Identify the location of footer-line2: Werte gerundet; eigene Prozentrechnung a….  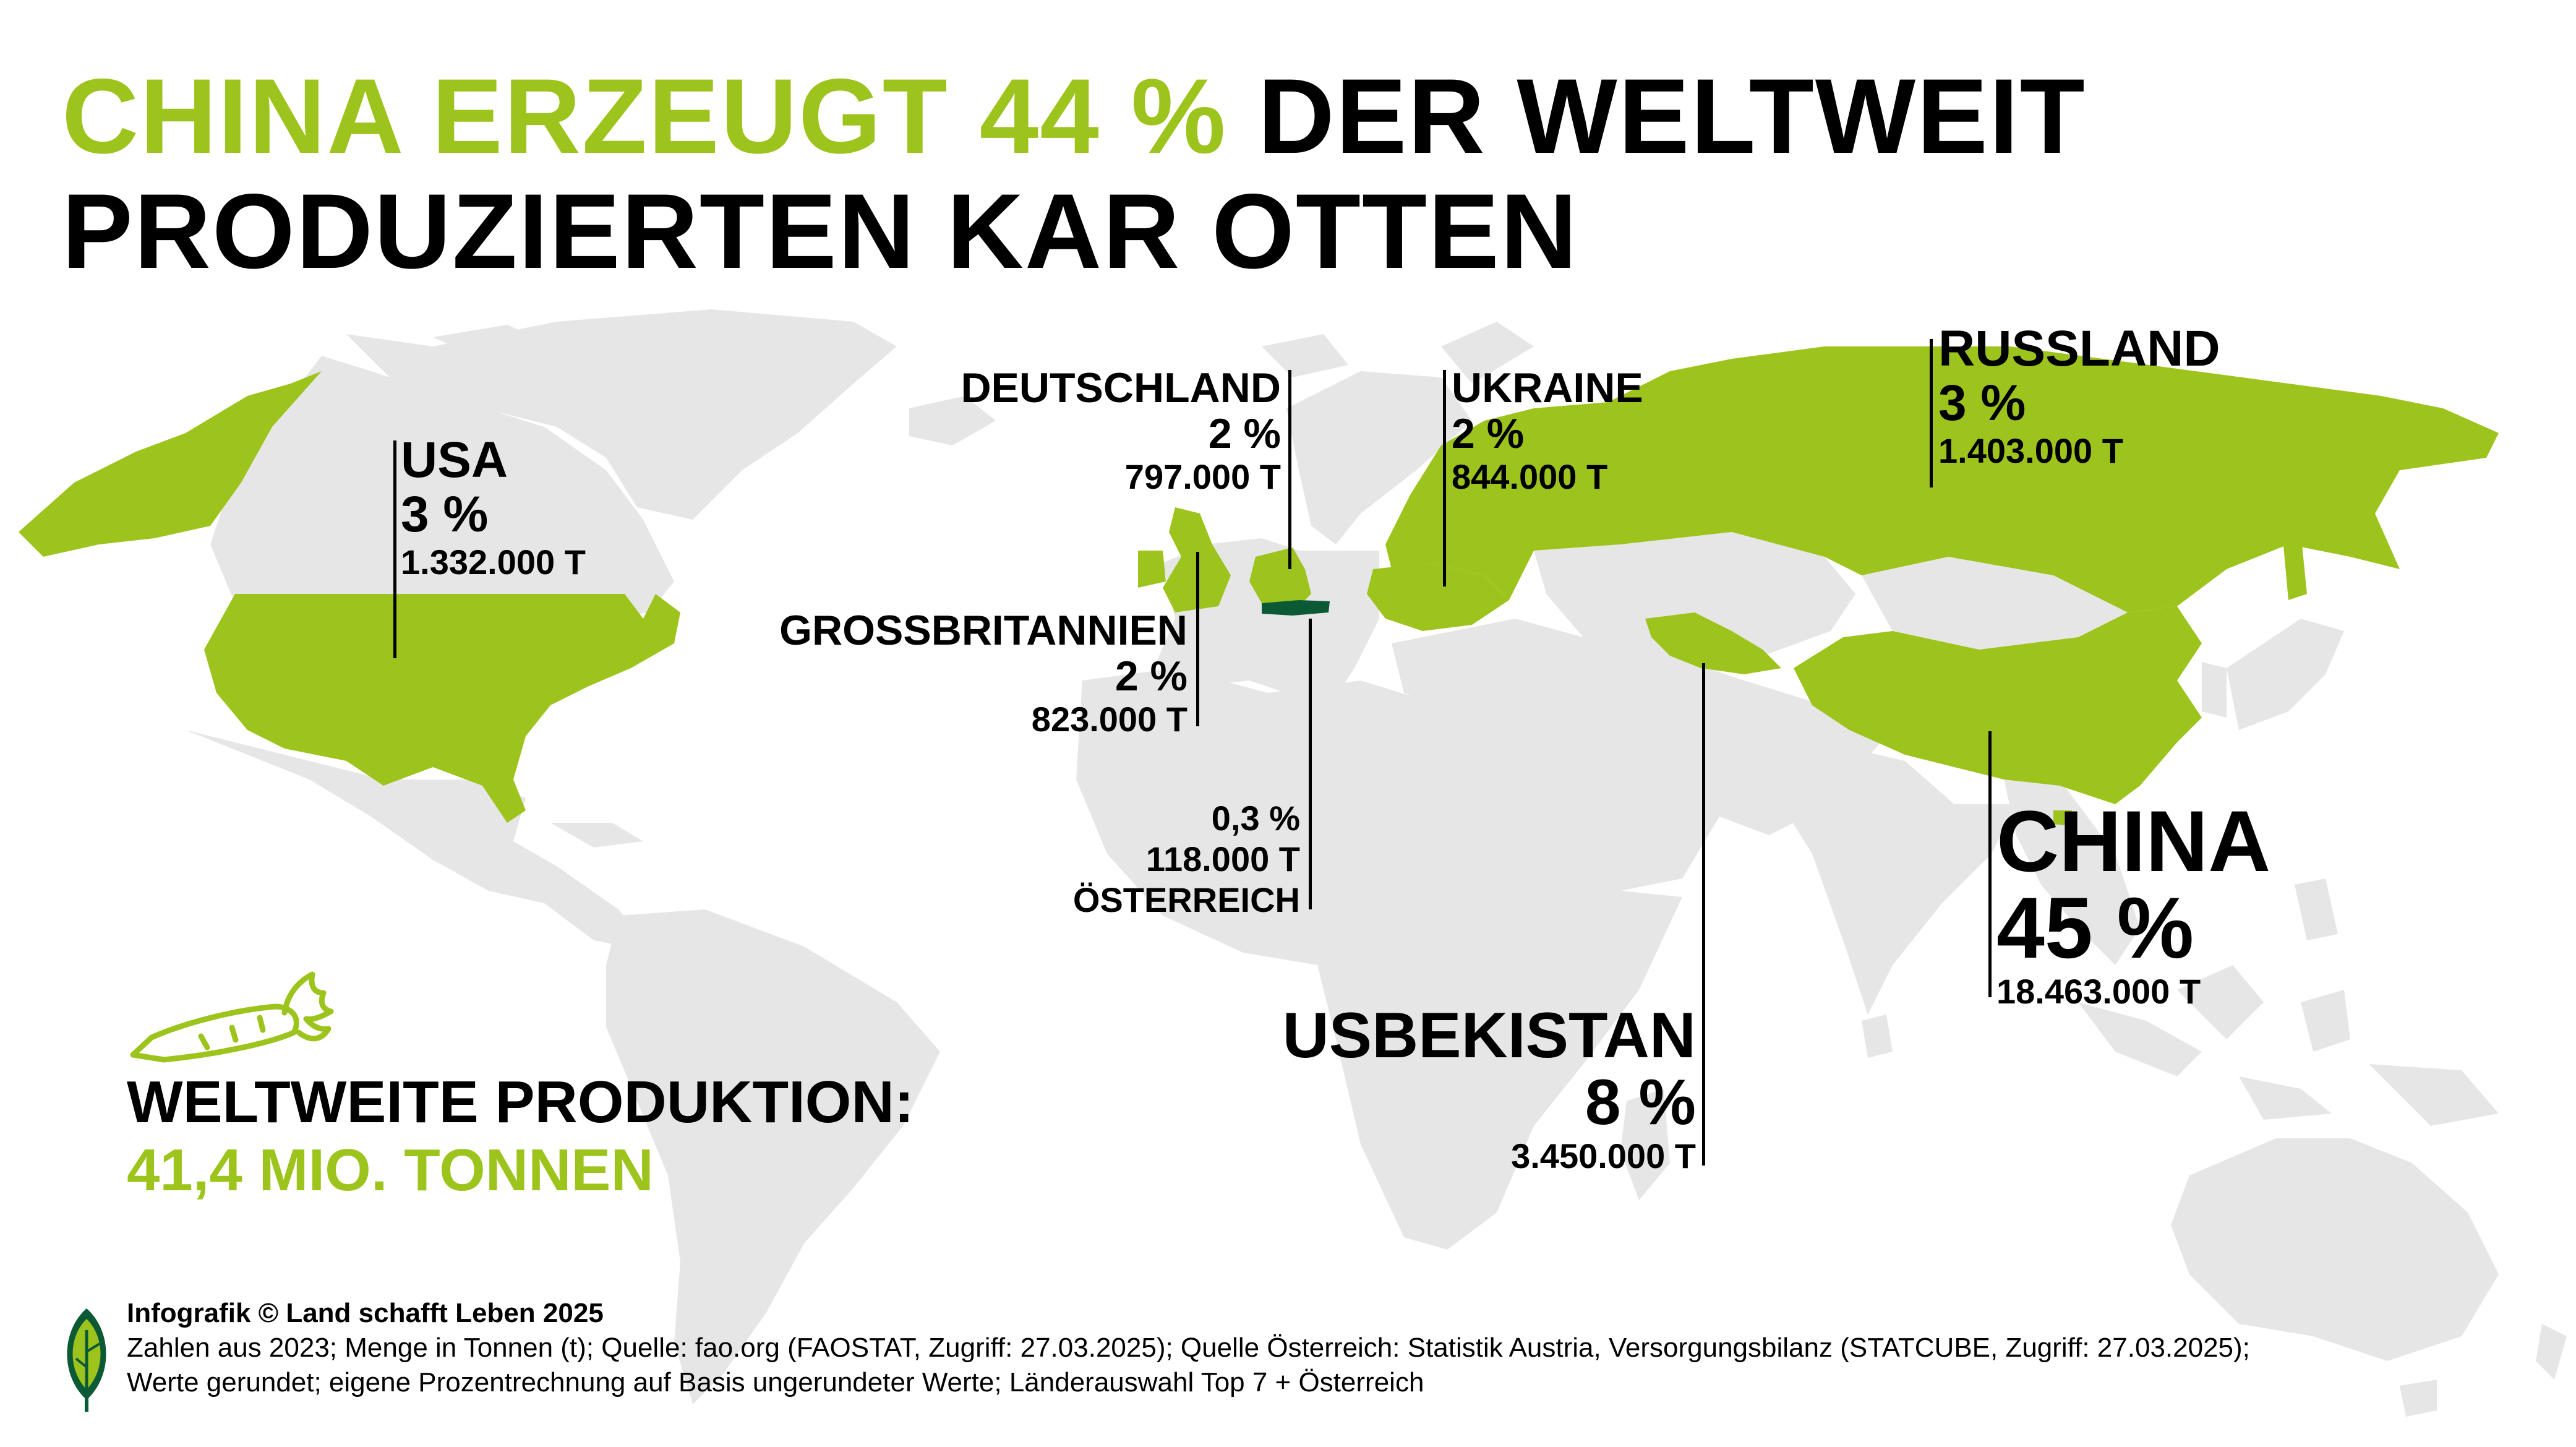
(775, 1383).